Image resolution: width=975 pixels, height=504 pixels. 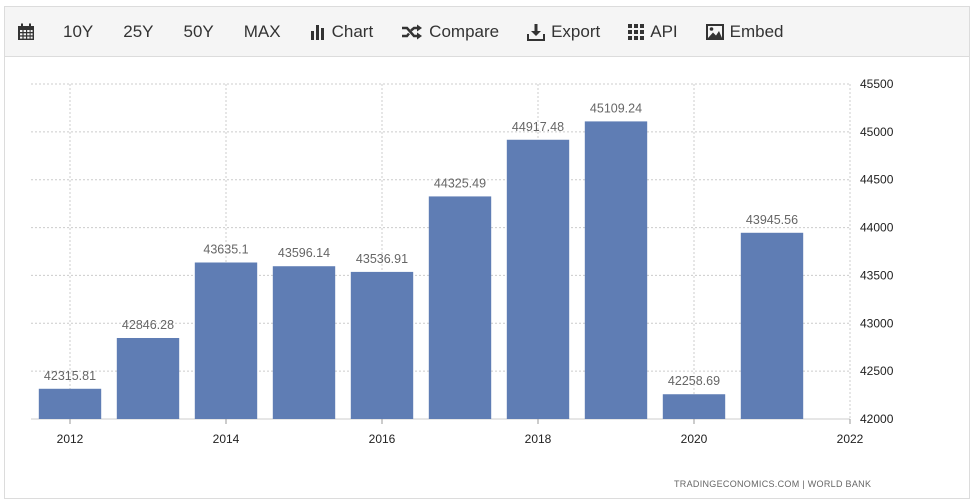 What do you see at coordinates (70, 376) in the screenshot?
I see `bar-value-label: 42315.81` at bounding box center [70, 376].